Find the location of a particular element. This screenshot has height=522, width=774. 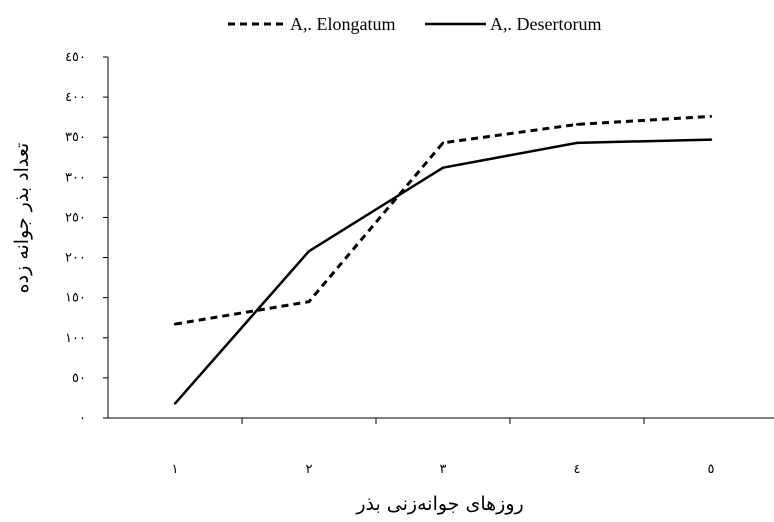

y-tick-label: ٤٠٠ is located at coordinates (75, 97).